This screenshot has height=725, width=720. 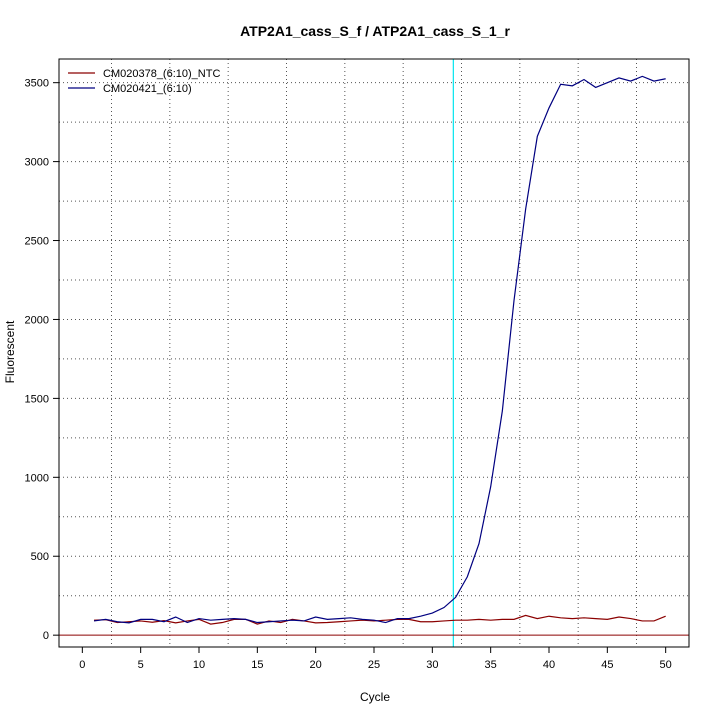 I want to click on y-axis-label: Fluorescent, so click(x=10, y=351).